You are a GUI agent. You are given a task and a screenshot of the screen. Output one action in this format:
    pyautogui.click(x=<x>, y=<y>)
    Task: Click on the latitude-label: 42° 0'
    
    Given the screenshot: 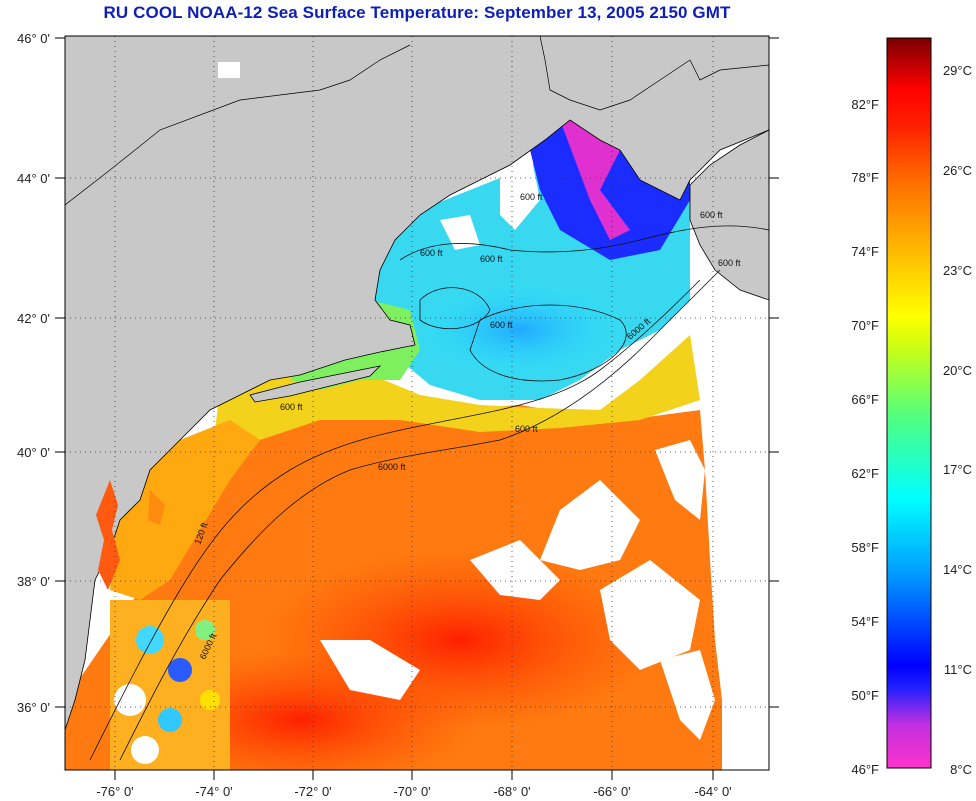 What is the action you would take?
    pyautogui.click(x=33, y=318)
    